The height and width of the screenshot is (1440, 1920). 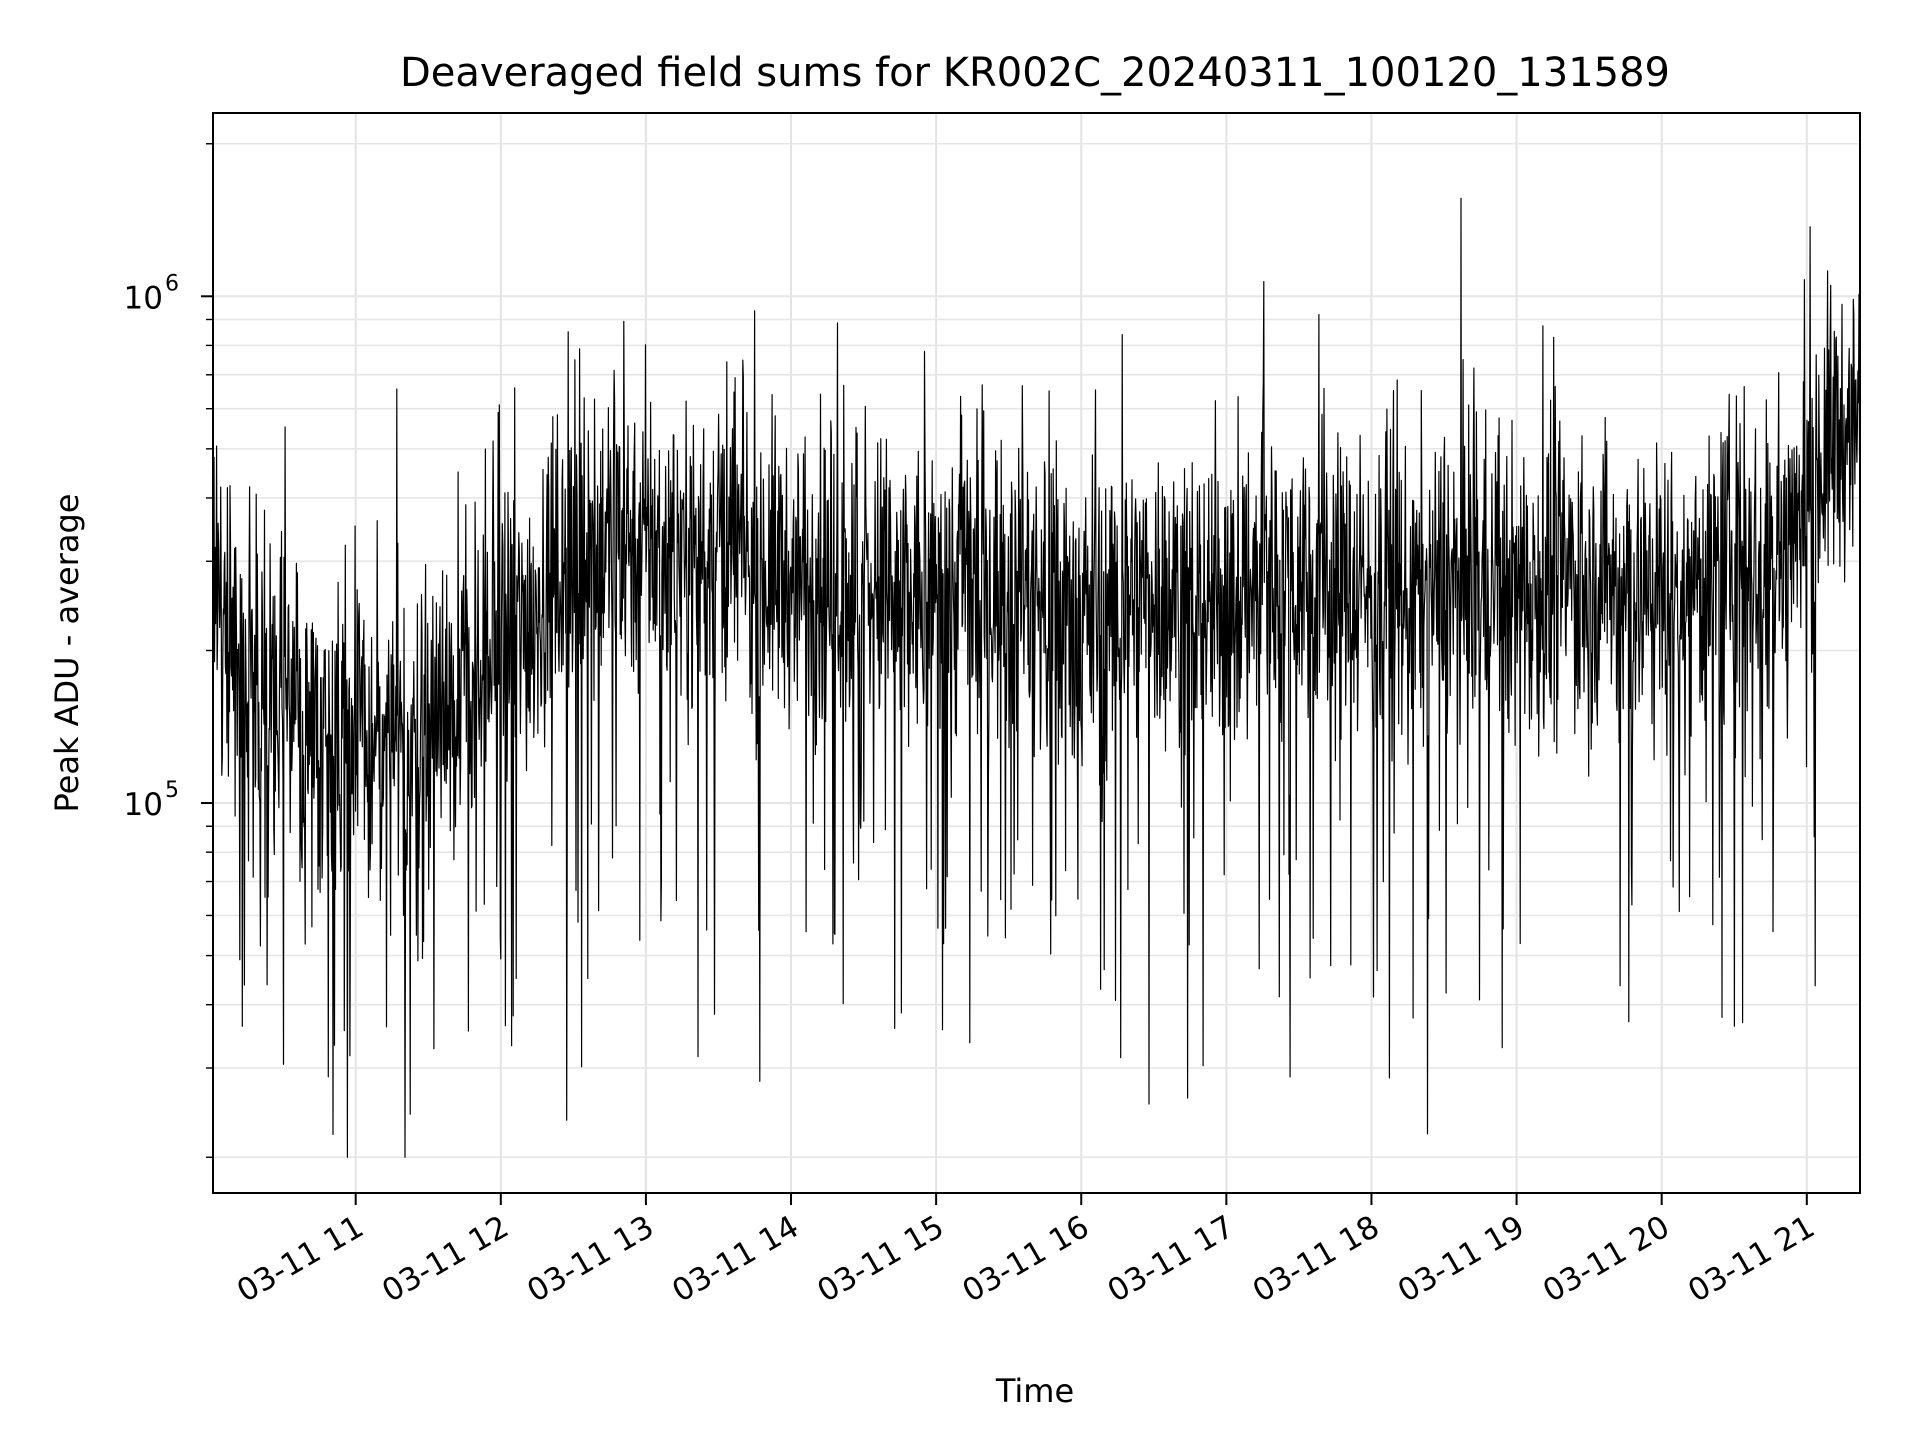 What do you see at coordinates (67, 653) in the screenshot?
I see `y-axis-label: Peak ADU - average` at bounding box center [67, 653].